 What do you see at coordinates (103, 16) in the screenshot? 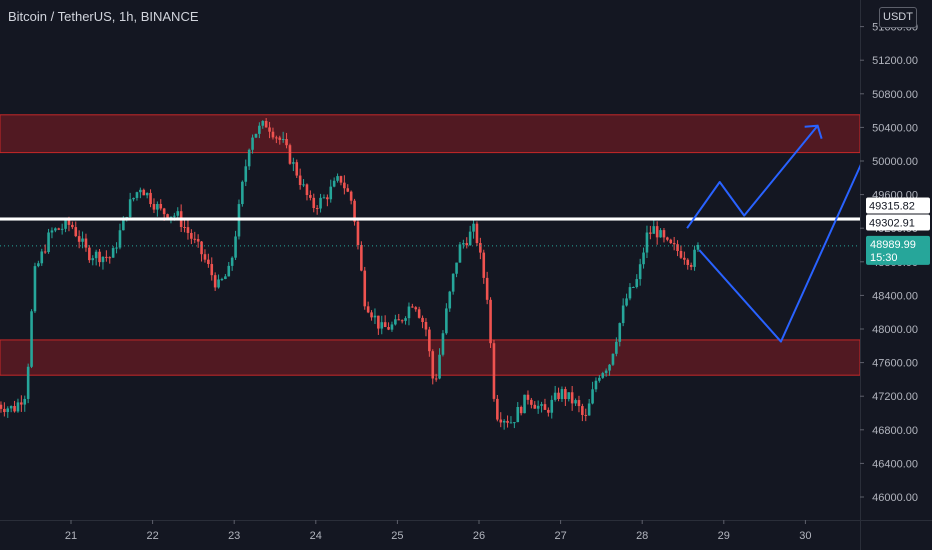
I see `chart-title: Bitcoin / TetherUS, 1h, BINANCE` at bounding box center [103, 16].